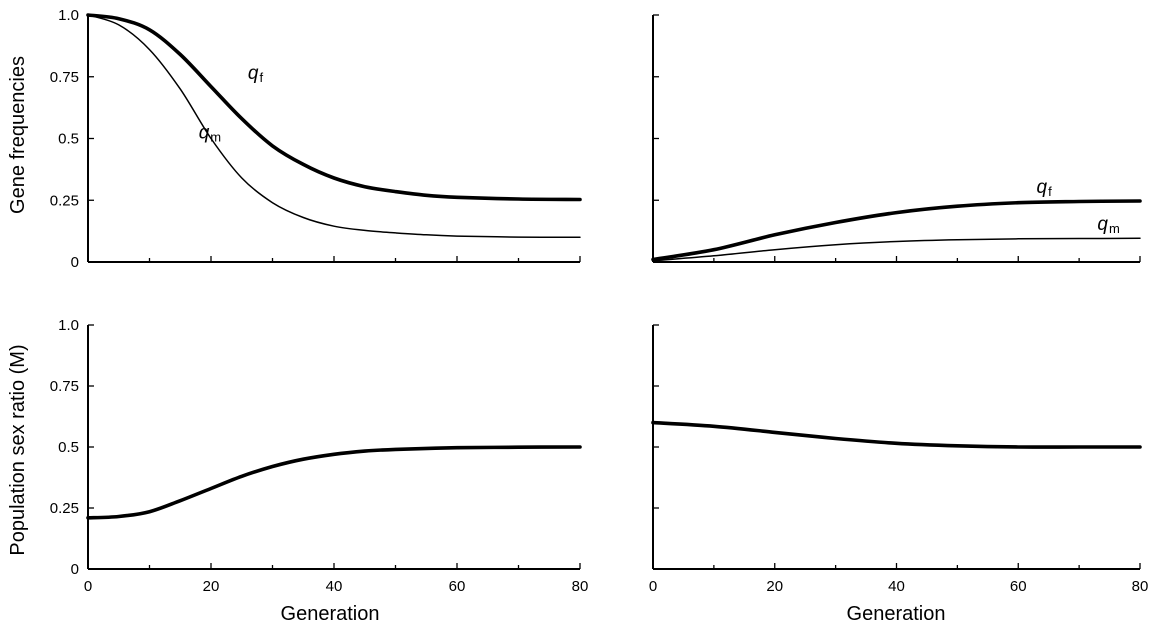 The width and height of the screenshot is (1157, 629). I want to click on y-axis-title-gene-frequencies: Gene frequencies, so click(18, 135).